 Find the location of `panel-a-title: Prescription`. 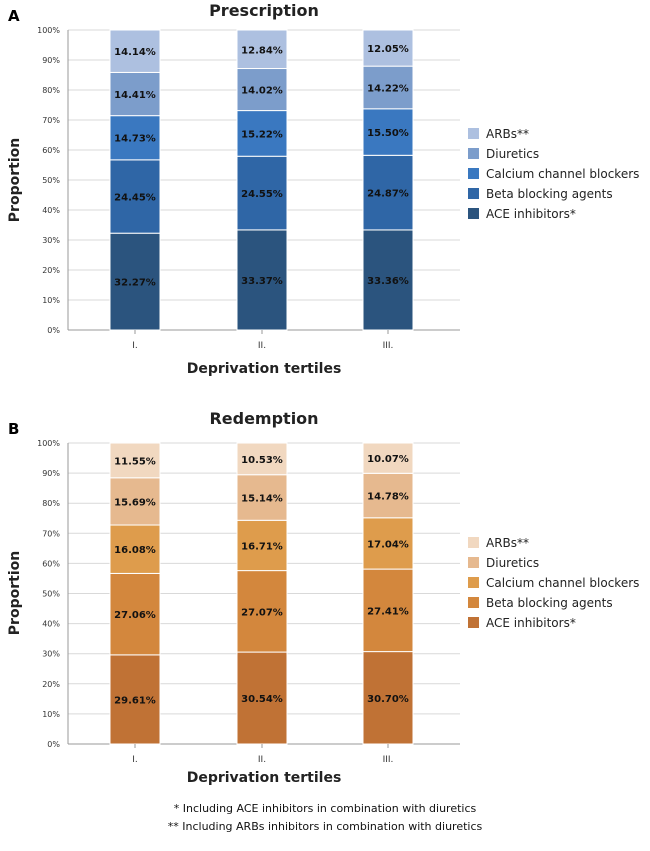

panel-a-title: Prescription is located at coordinates (264, 10).